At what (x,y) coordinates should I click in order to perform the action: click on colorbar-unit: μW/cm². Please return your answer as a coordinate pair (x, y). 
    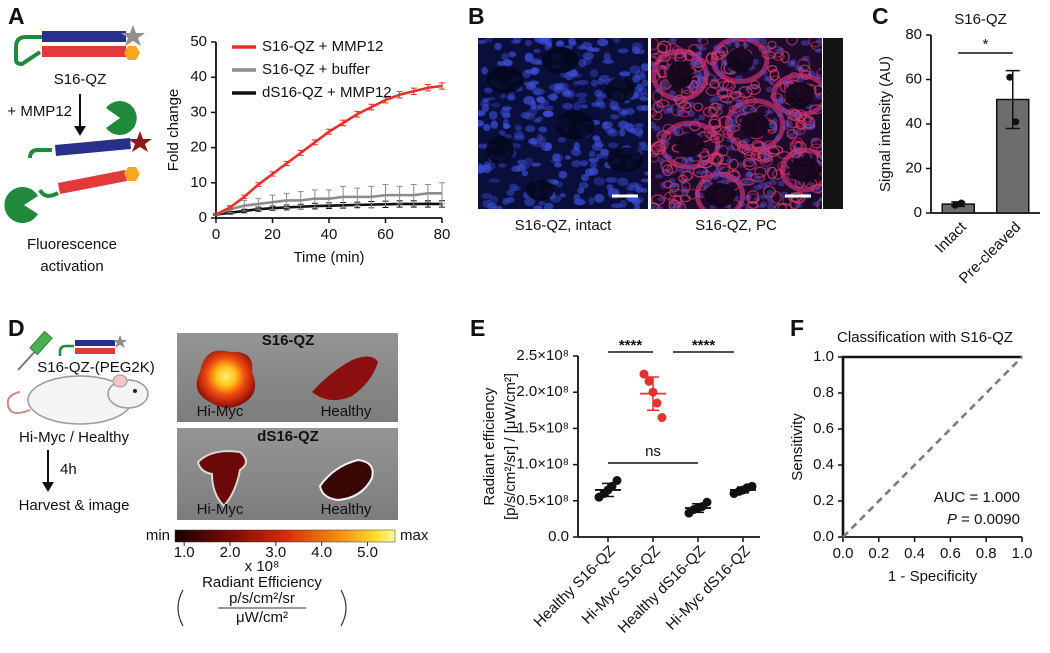
    Looking at the image, I should click on (262, 617).